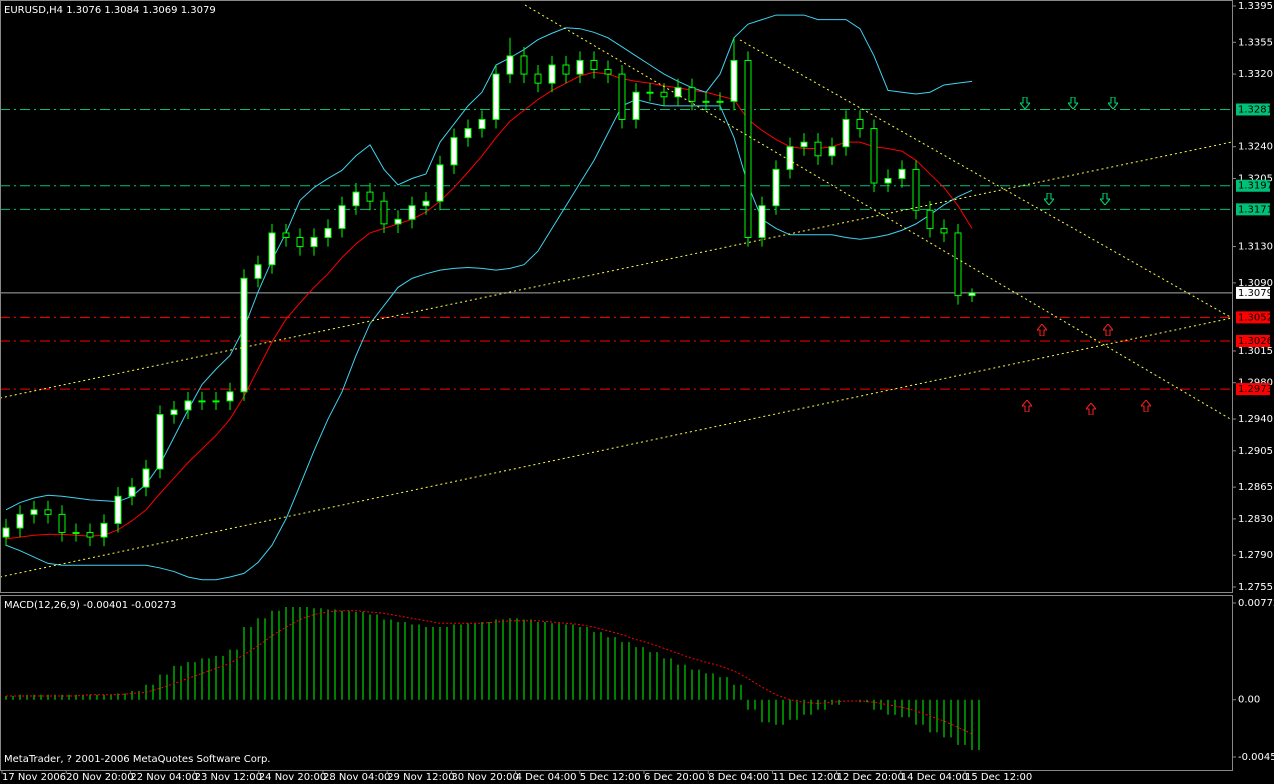  What do you see at coordinates (998, 777) in the screenshot?
I see `x-tick-label: 15 Dec 12:00` at bounding box center [998, 777].